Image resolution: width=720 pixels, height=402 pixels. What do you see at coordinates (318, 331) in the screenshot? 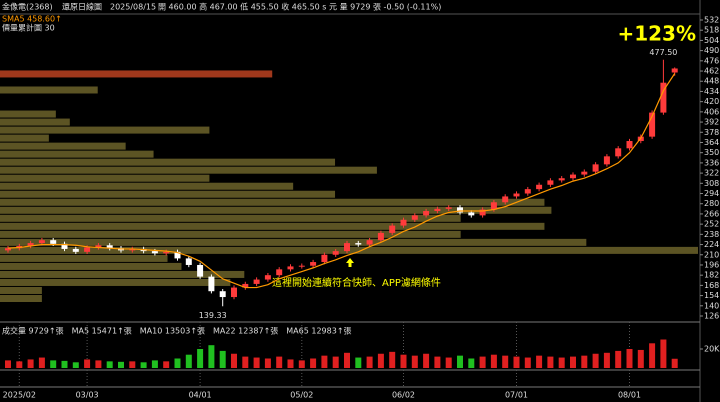
I see `volume-legend: MA65 12983↑張` at bounding box center [318, 331].